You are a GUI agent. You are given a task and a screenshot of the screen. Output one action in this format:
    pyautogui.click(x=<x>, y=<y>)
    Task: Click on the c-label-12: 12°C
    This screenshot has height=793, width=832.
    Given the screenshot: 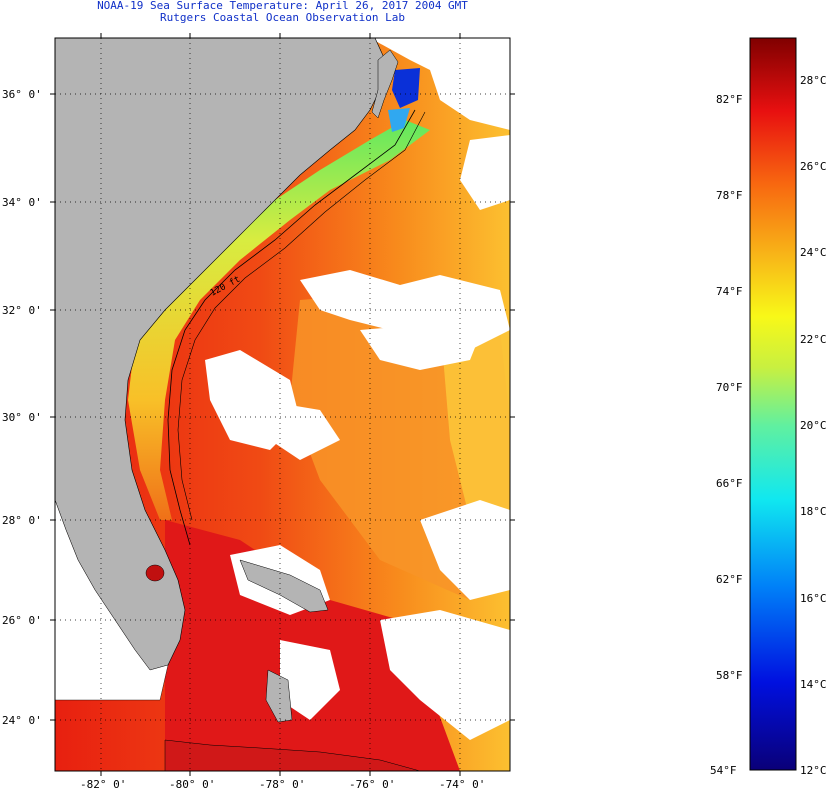 What is the action you would take?
    pyautogui.click(x=813, y=770)
    